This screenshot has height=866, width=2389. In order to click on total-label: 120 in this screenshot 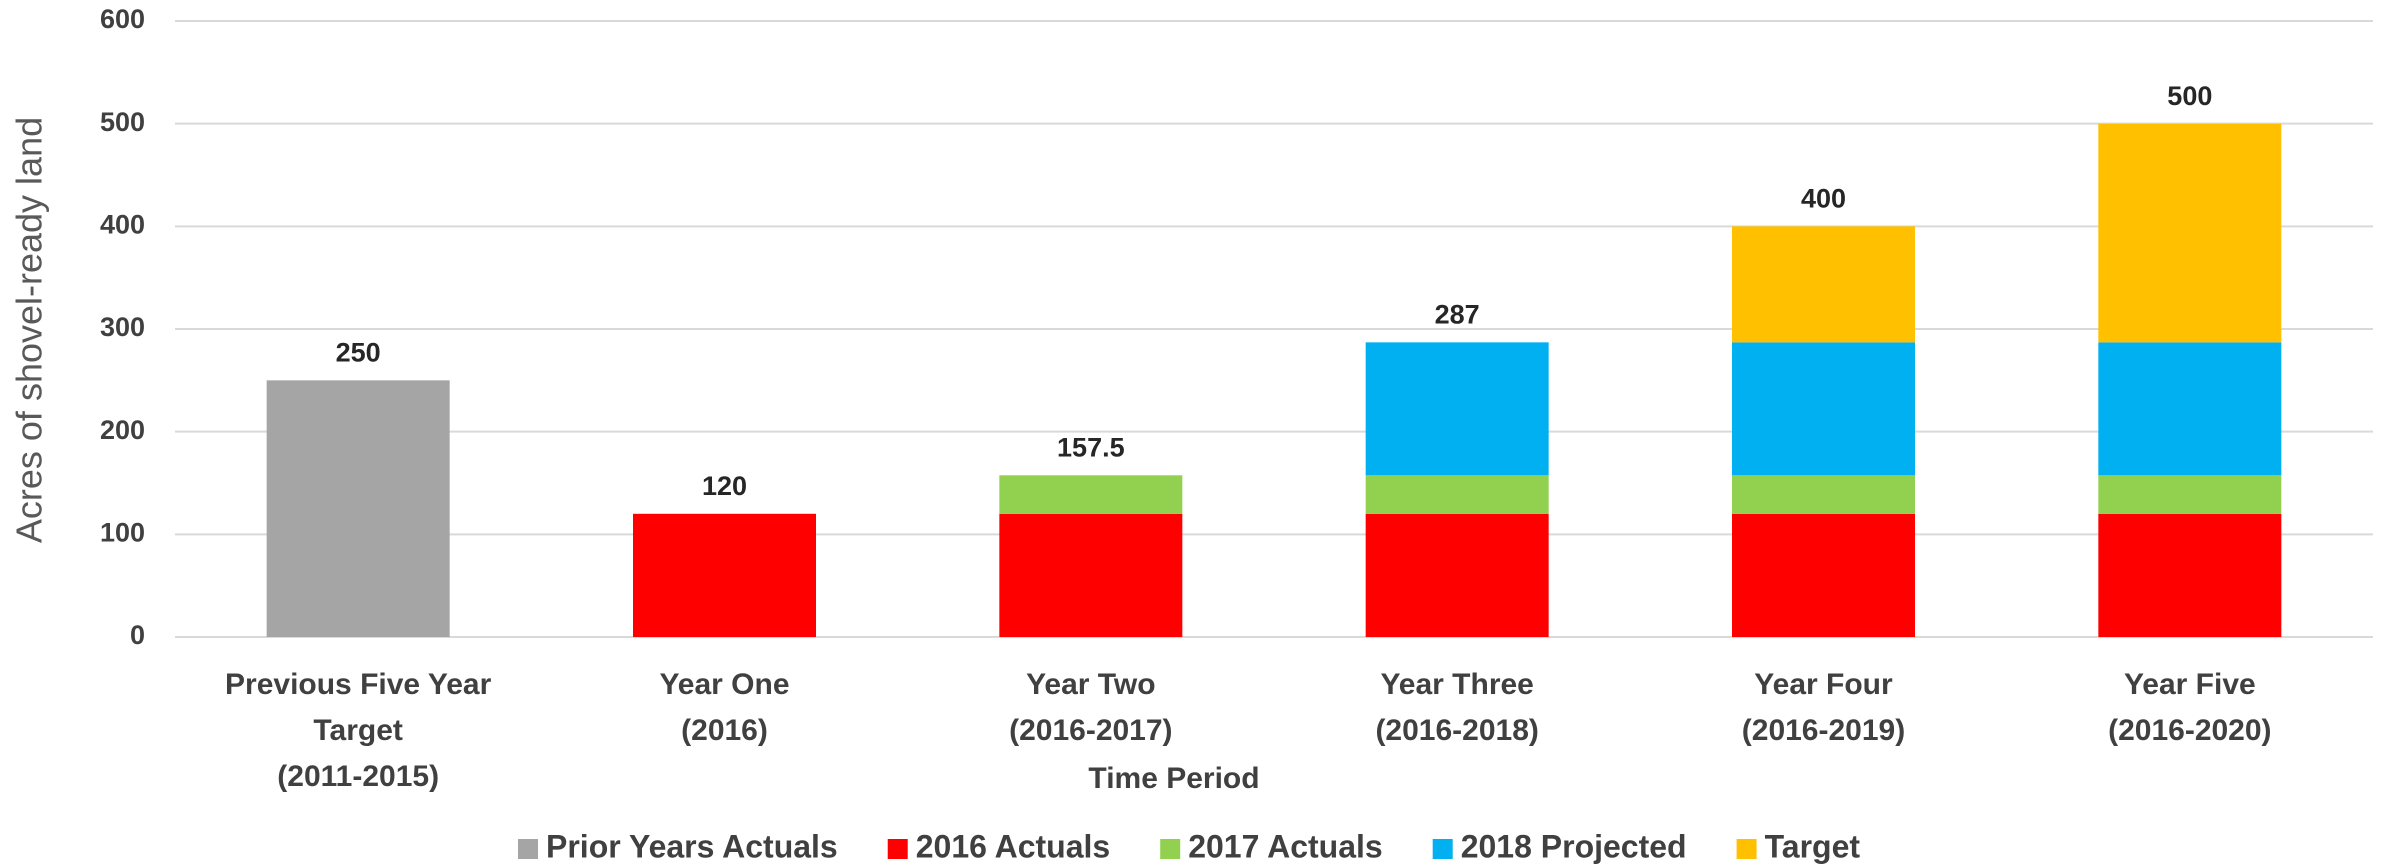, I will do `click(724, 486)`.